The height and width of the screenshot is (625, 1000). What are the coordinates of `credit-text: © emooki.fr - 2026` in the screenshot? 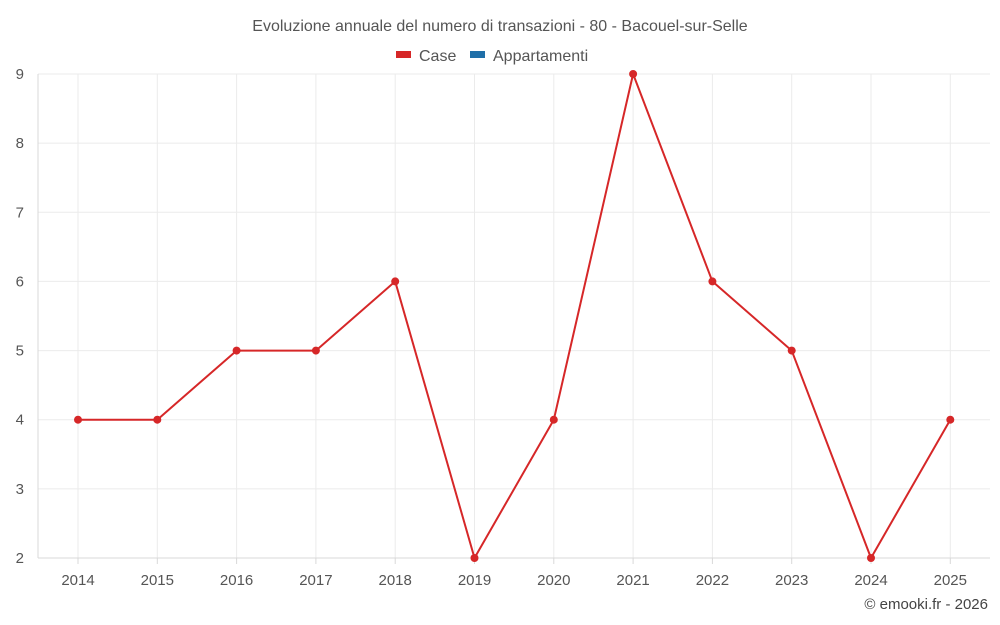 It's located at (926, 604).